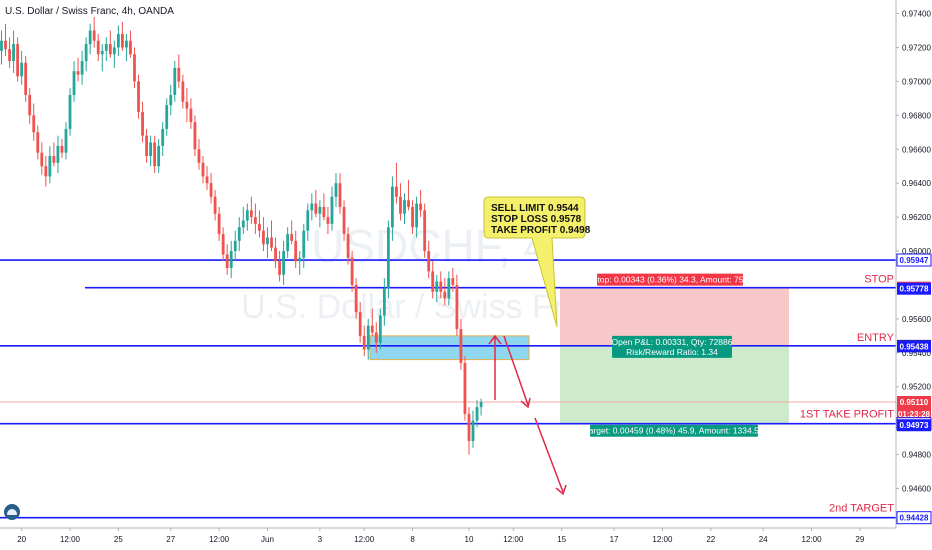 The image size is (932, 550). Describe the element at coordinates (916, 353) in the screenshot. I see `y-tick-label: 0.95400` at that location.